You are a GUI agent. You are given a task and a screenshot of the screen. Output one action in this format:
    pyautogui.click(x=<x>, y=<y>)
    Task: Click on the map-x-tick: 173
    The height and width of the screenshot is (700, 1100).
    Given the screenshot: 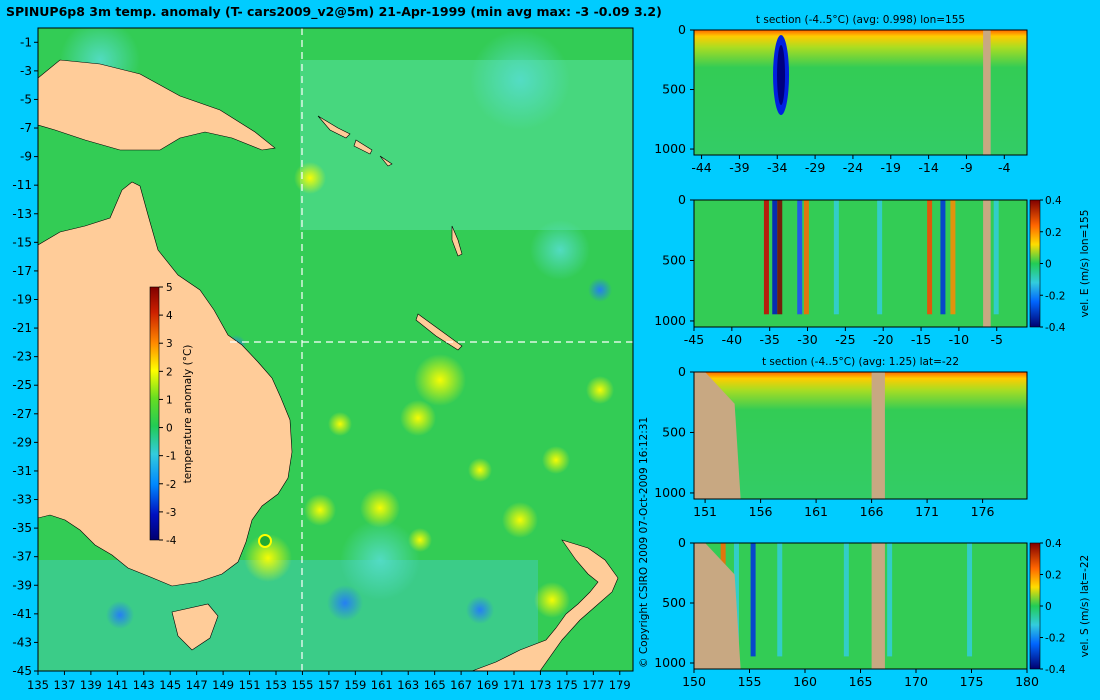 What is the action you would take?
    pyautogui.click(x=540, y=685)
    